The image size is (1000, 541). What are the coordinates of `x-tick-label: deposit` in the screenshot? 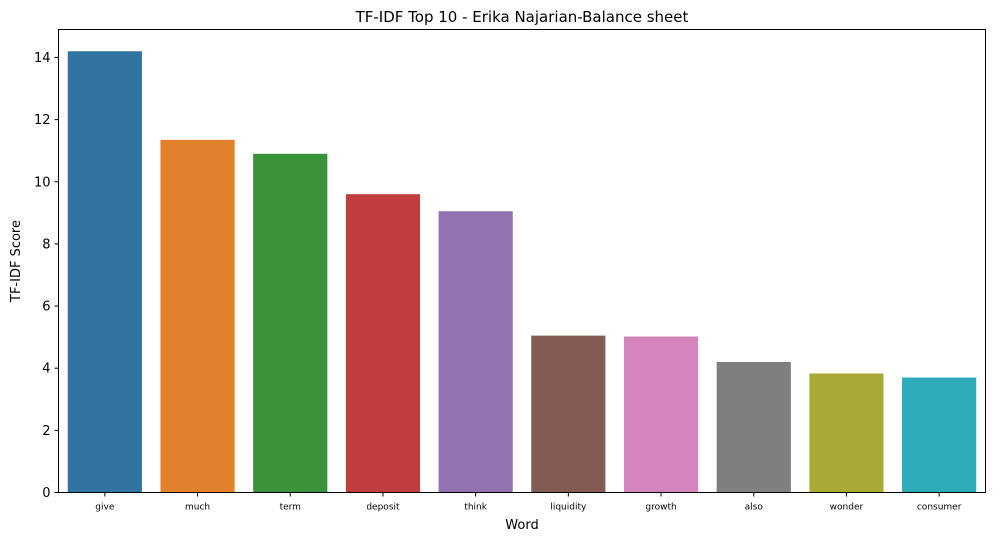 It's located at (383, 508).